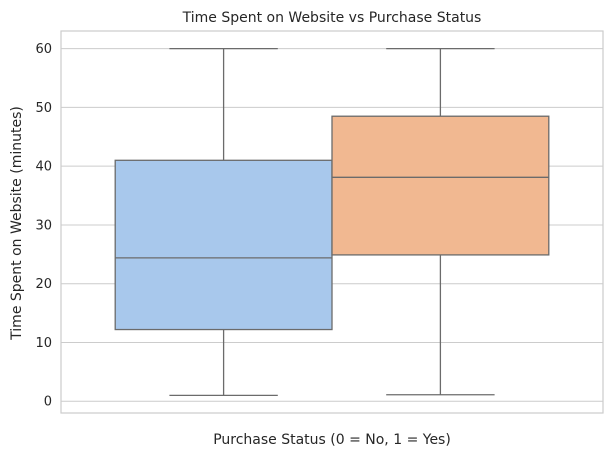  I want to click on y-tick-labels: 0 10 20 30 40 50 60, so click(43, 226).